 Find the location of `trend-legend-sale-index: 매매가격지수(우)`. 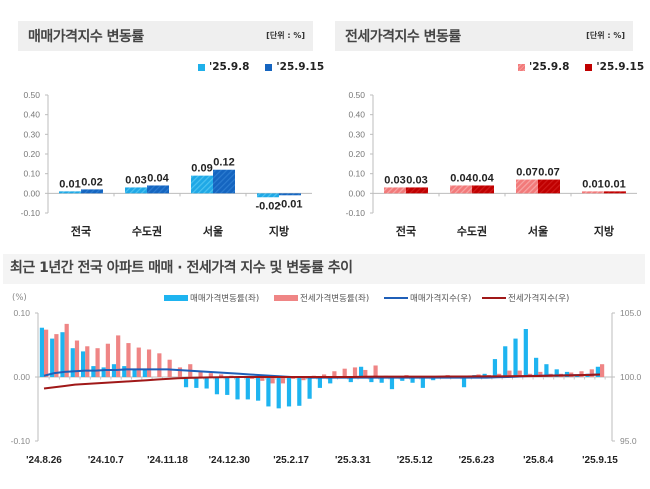

trend-legend-sale-index: 매매가격지수(우) is located at coordinates (427, 298).